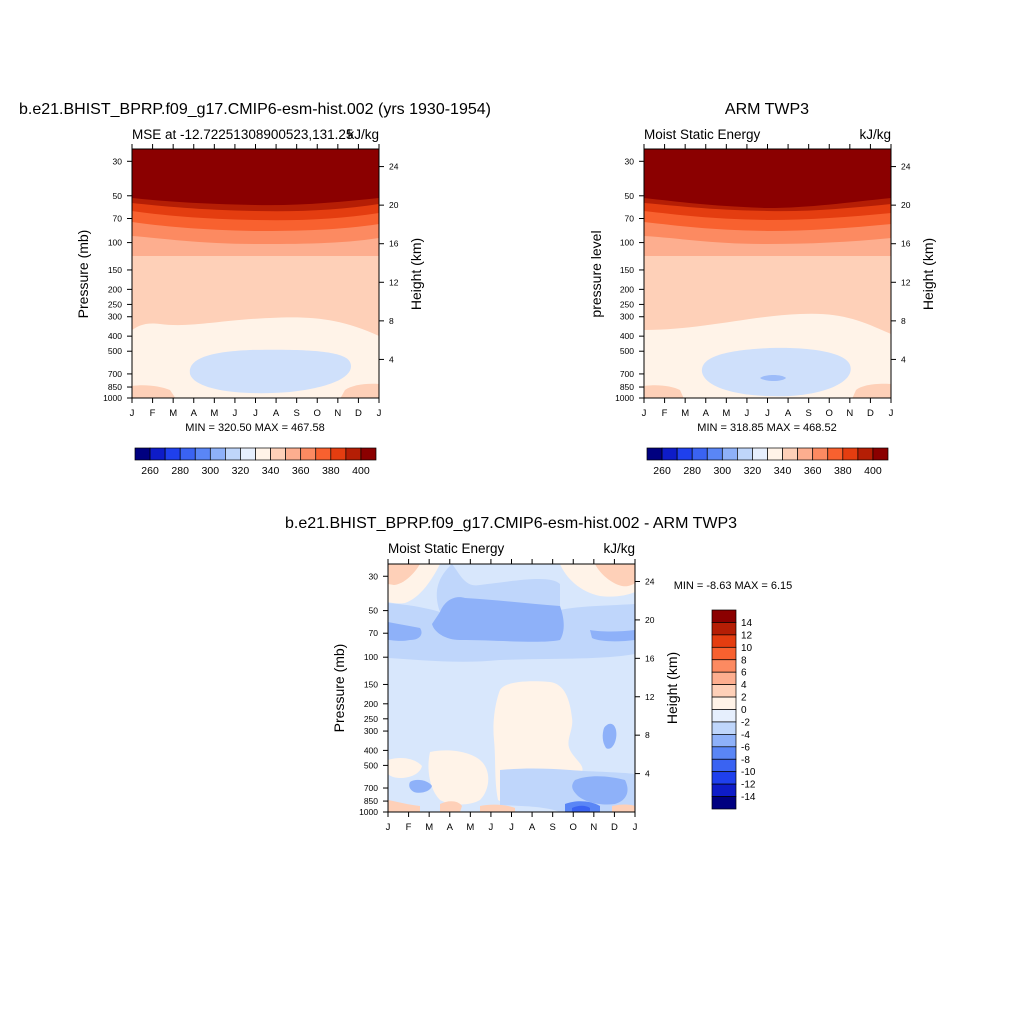  I want to click on colorbar-label: 10, so click(747, 648).